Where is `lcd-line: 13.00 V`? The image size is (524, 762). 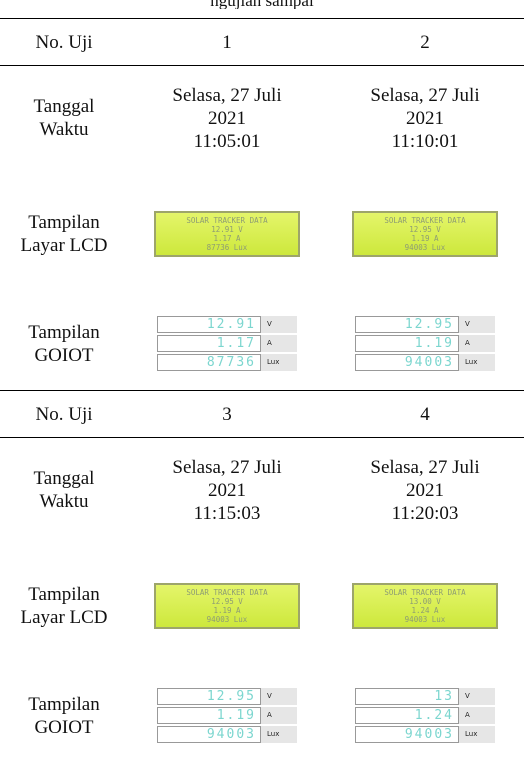
lcd-line: 13.00 V is located at coordinates (425, 601).